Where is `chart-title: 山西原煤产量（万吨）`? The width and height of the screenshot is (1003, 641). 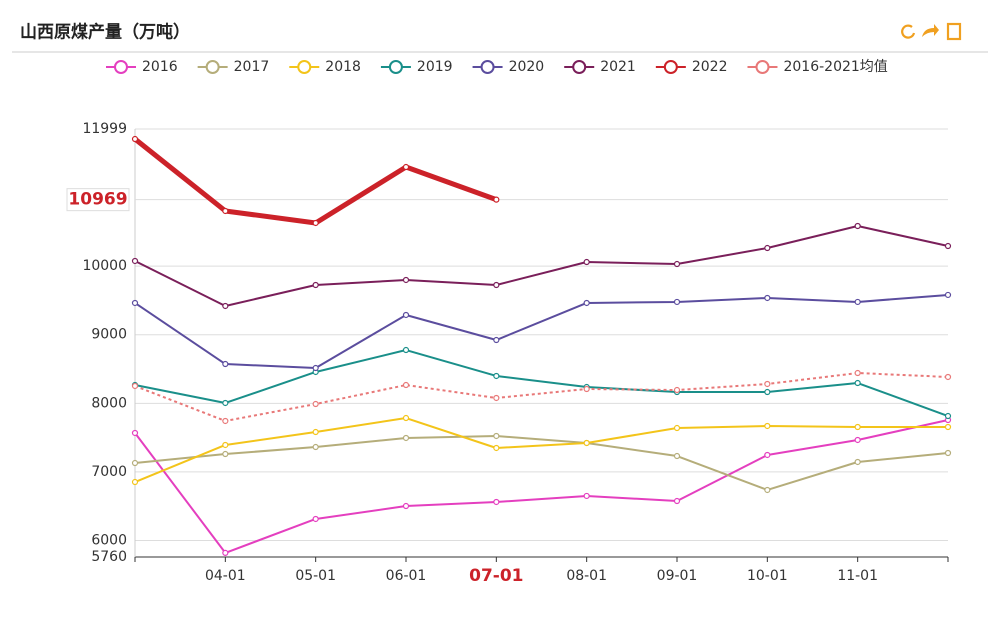
chart-title: 山西原煤产量（万吨） is located at coordinates (105, 32).